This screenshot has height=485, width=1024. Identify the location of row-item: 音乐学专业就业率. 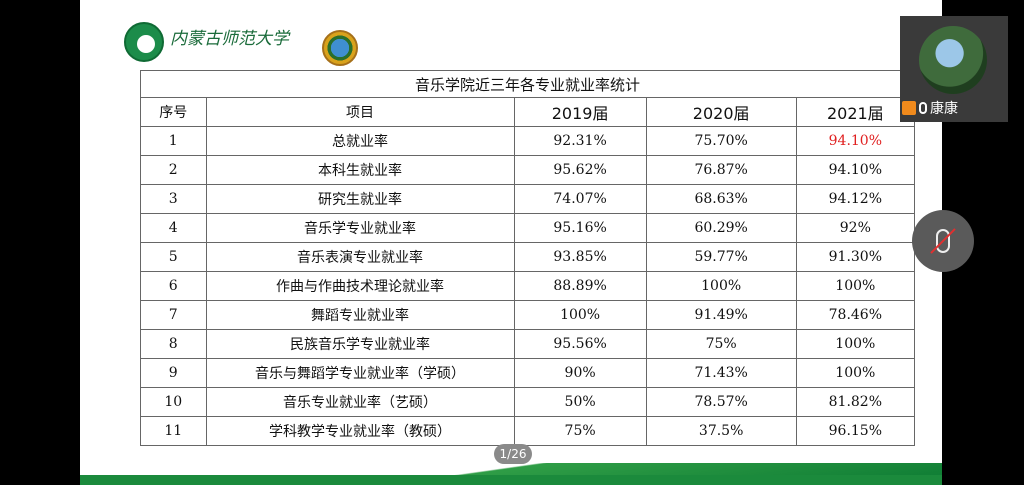
(360, 228).